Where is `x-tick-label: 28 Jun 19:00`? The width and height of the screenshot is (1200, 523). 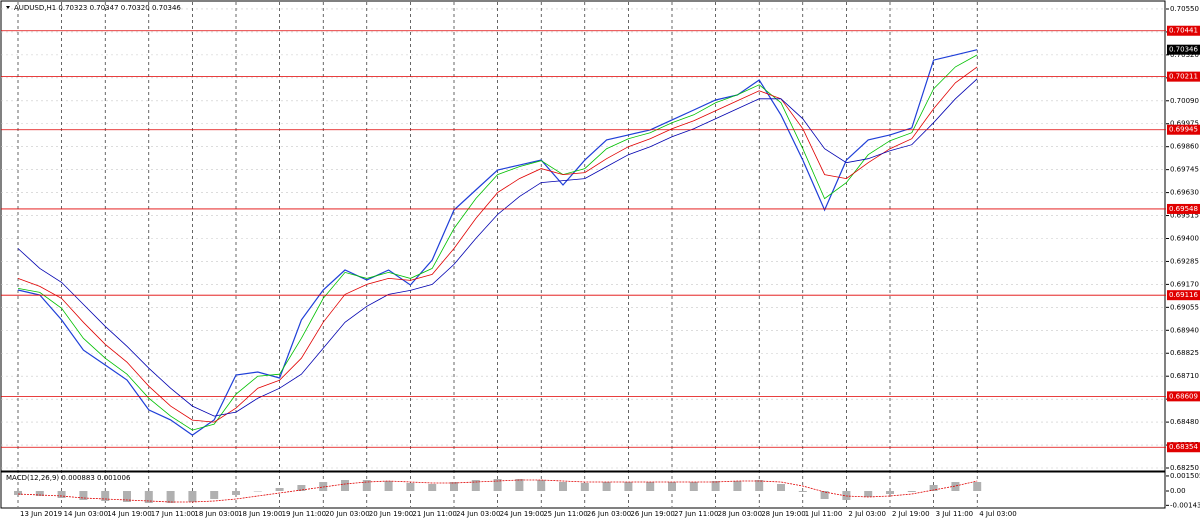
x-tick-label: 28 Jun 19:00 is located at coordinates (783, 514).